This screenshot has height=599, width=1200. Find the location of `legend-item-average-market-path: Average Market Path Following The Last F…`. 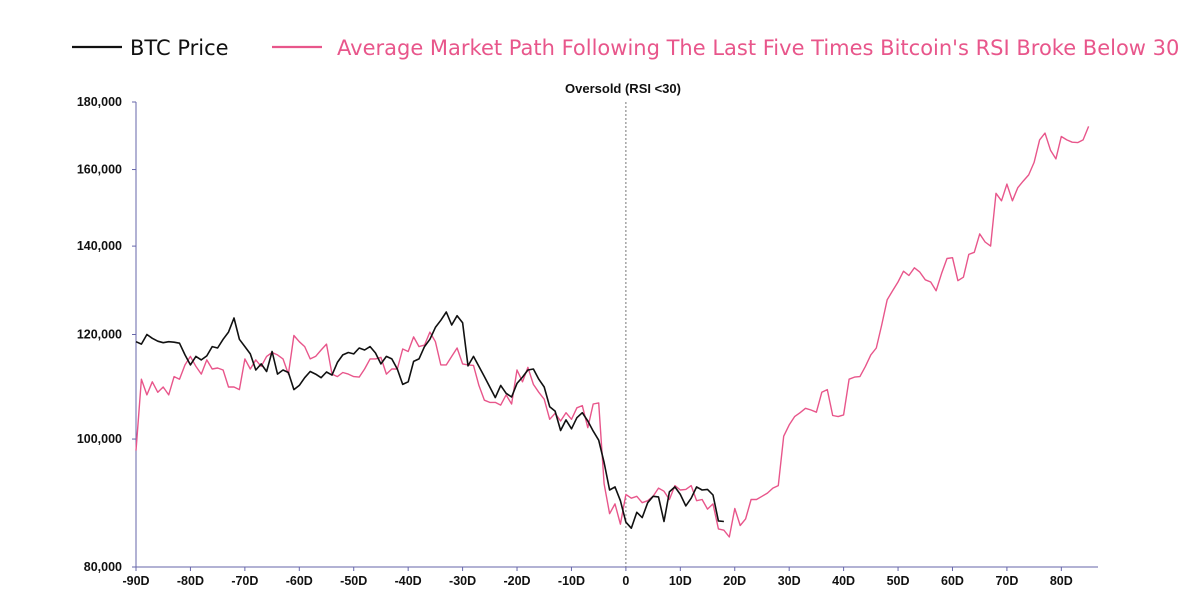

legend-item-average-market-path: Average Market Path Following The Last F… is located at coordinates (725, 48).